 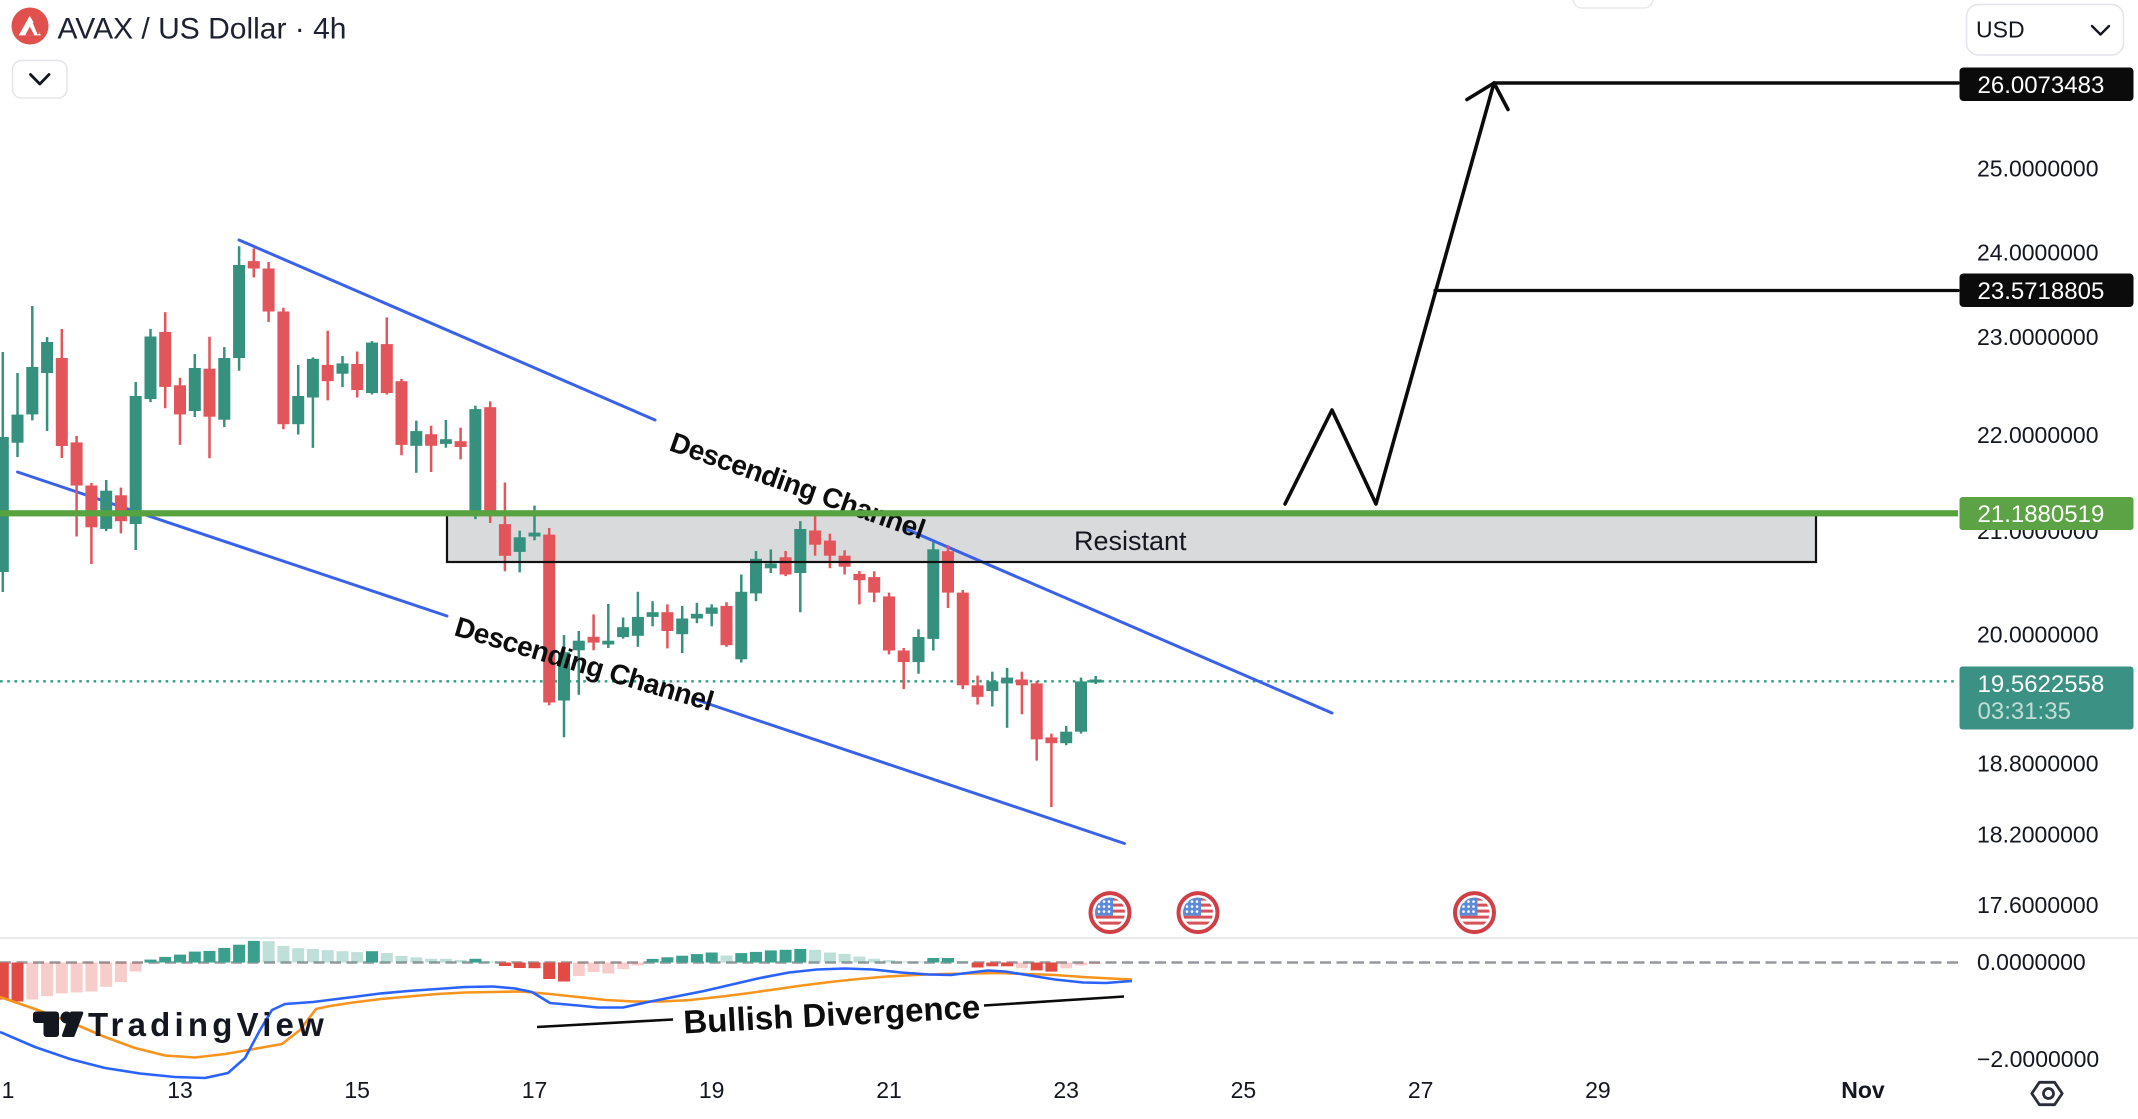 What do you see at coordinates (535, 1090) in the screenshot?
I see `svg-text: 17` at bounding box center [535, 1090].